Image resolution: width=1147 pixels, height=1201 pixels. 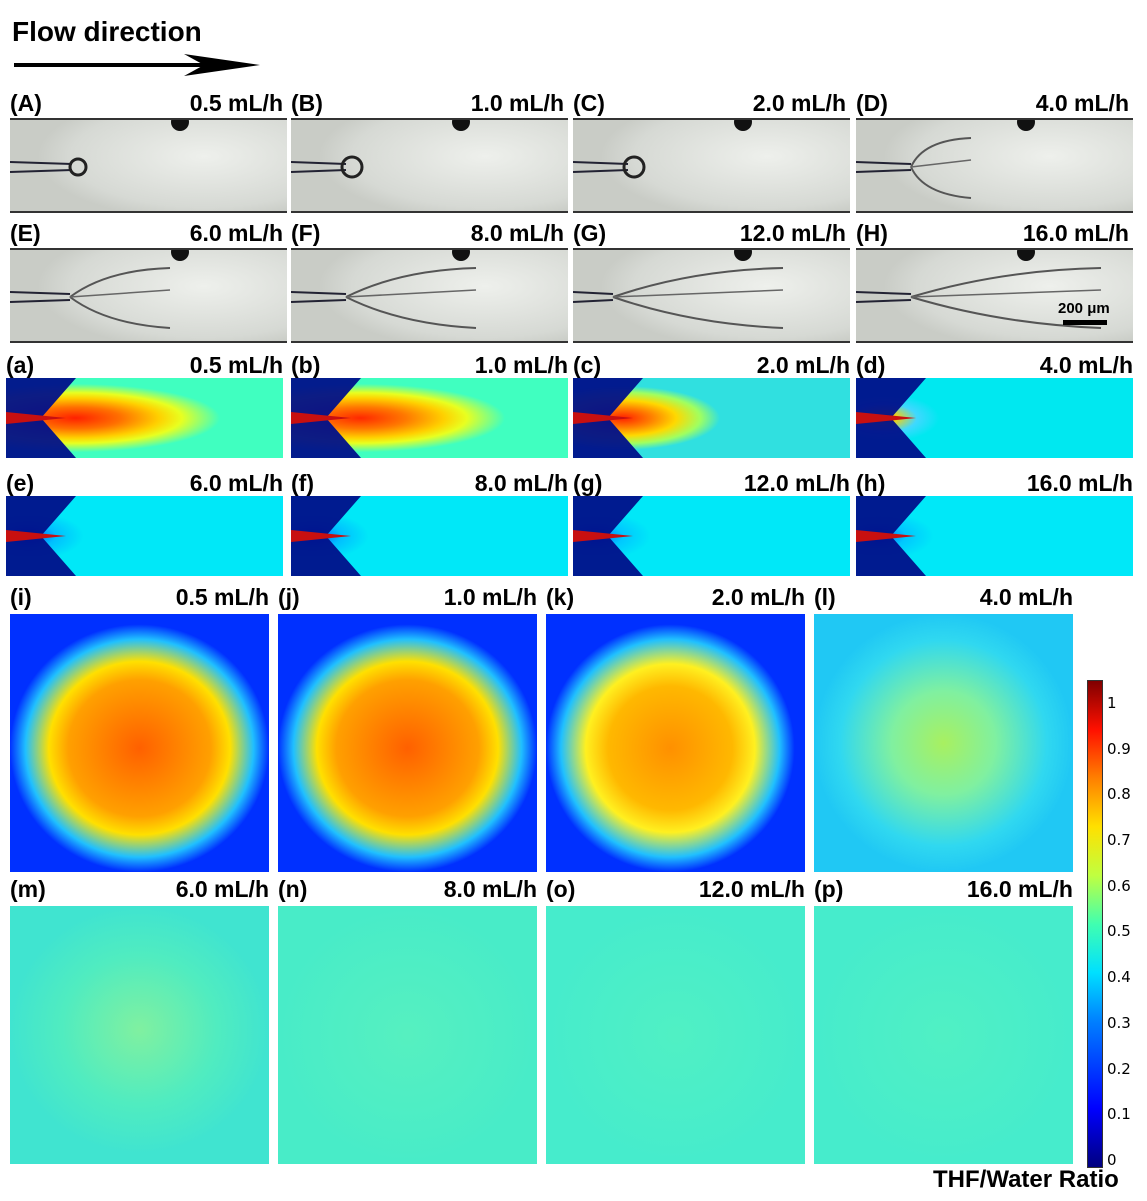 What do you see at coordinates (307, 103) in the screenshot?
I see `micro-panel-letter: (B)` at bounding box center [307, 103].